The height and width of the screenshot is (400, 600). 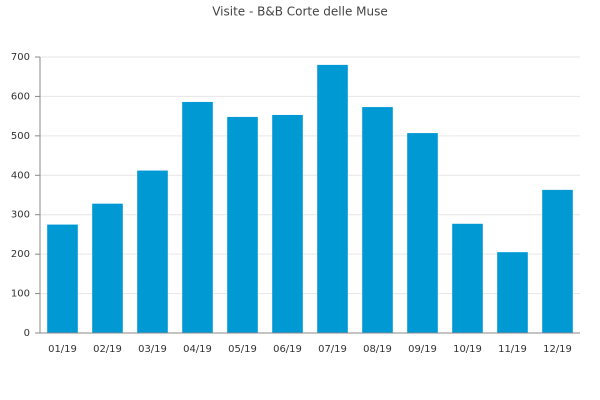 What do you see at coordinates (242, 349) in the screenshot?
I see `x-tick-label: 05/19` at bounding box center [242, 349].